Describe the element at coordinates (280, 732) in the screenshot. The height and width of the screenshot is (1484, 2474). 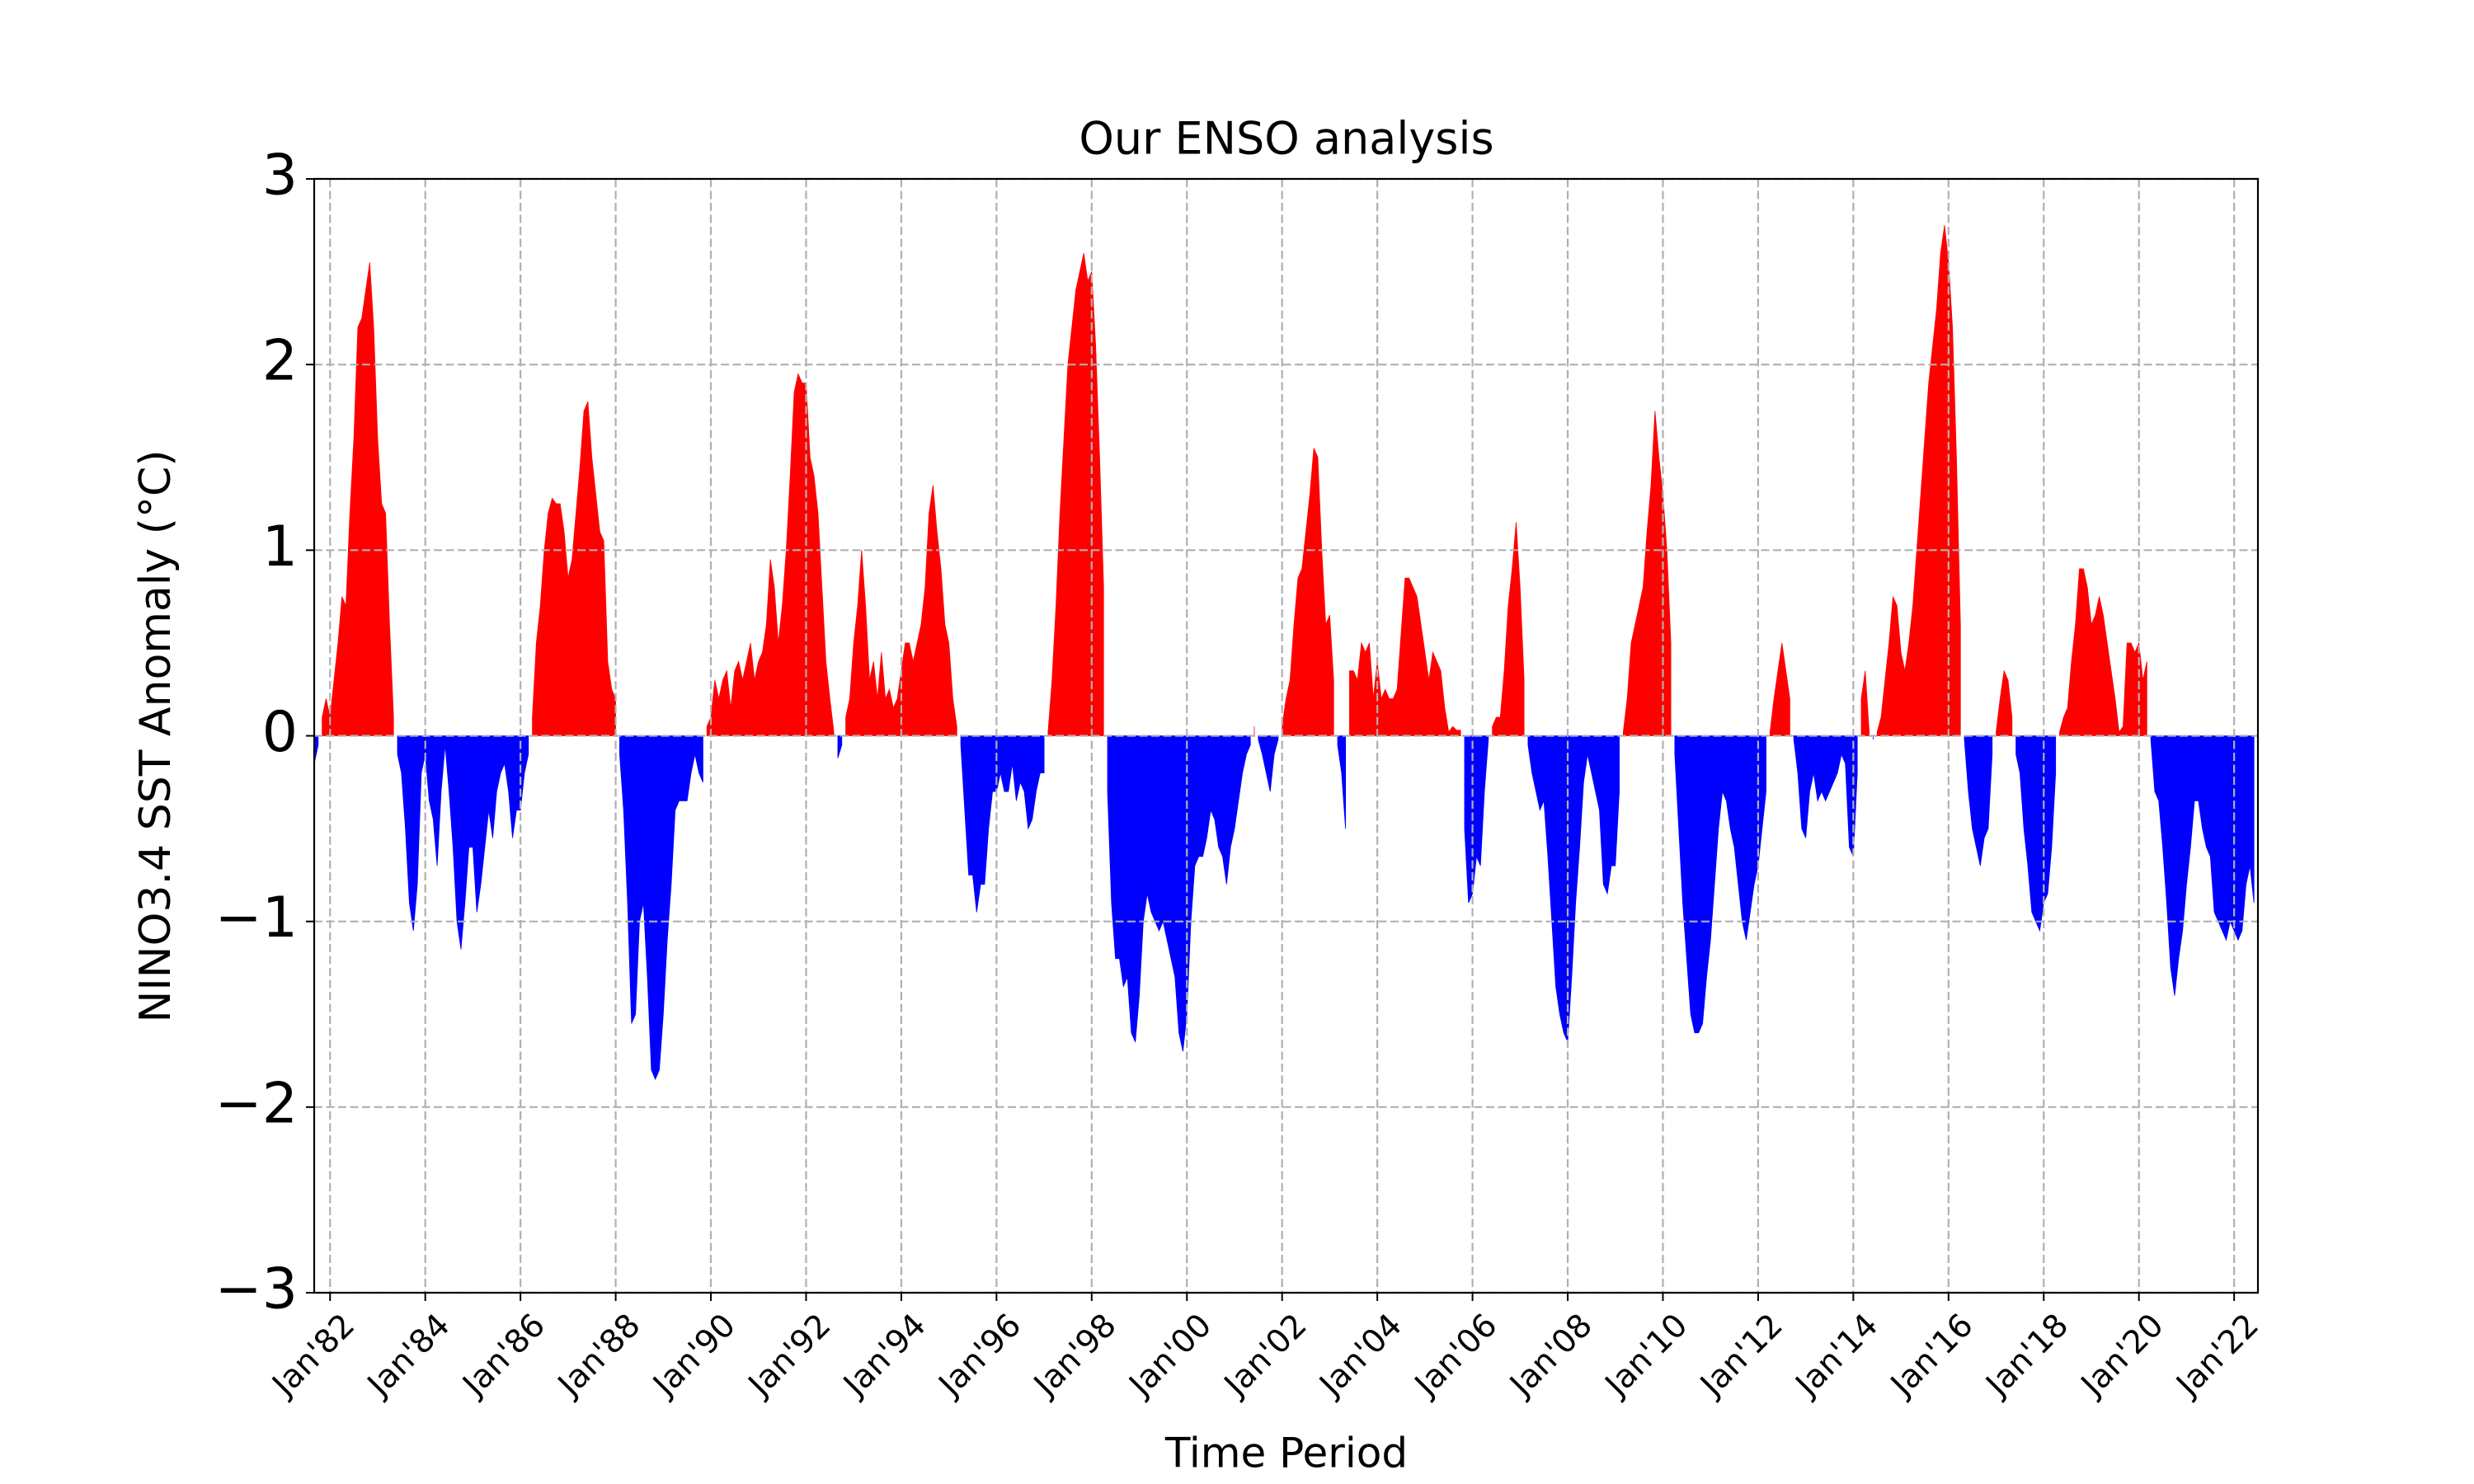
I see `y-tick-label: 0` at that location.